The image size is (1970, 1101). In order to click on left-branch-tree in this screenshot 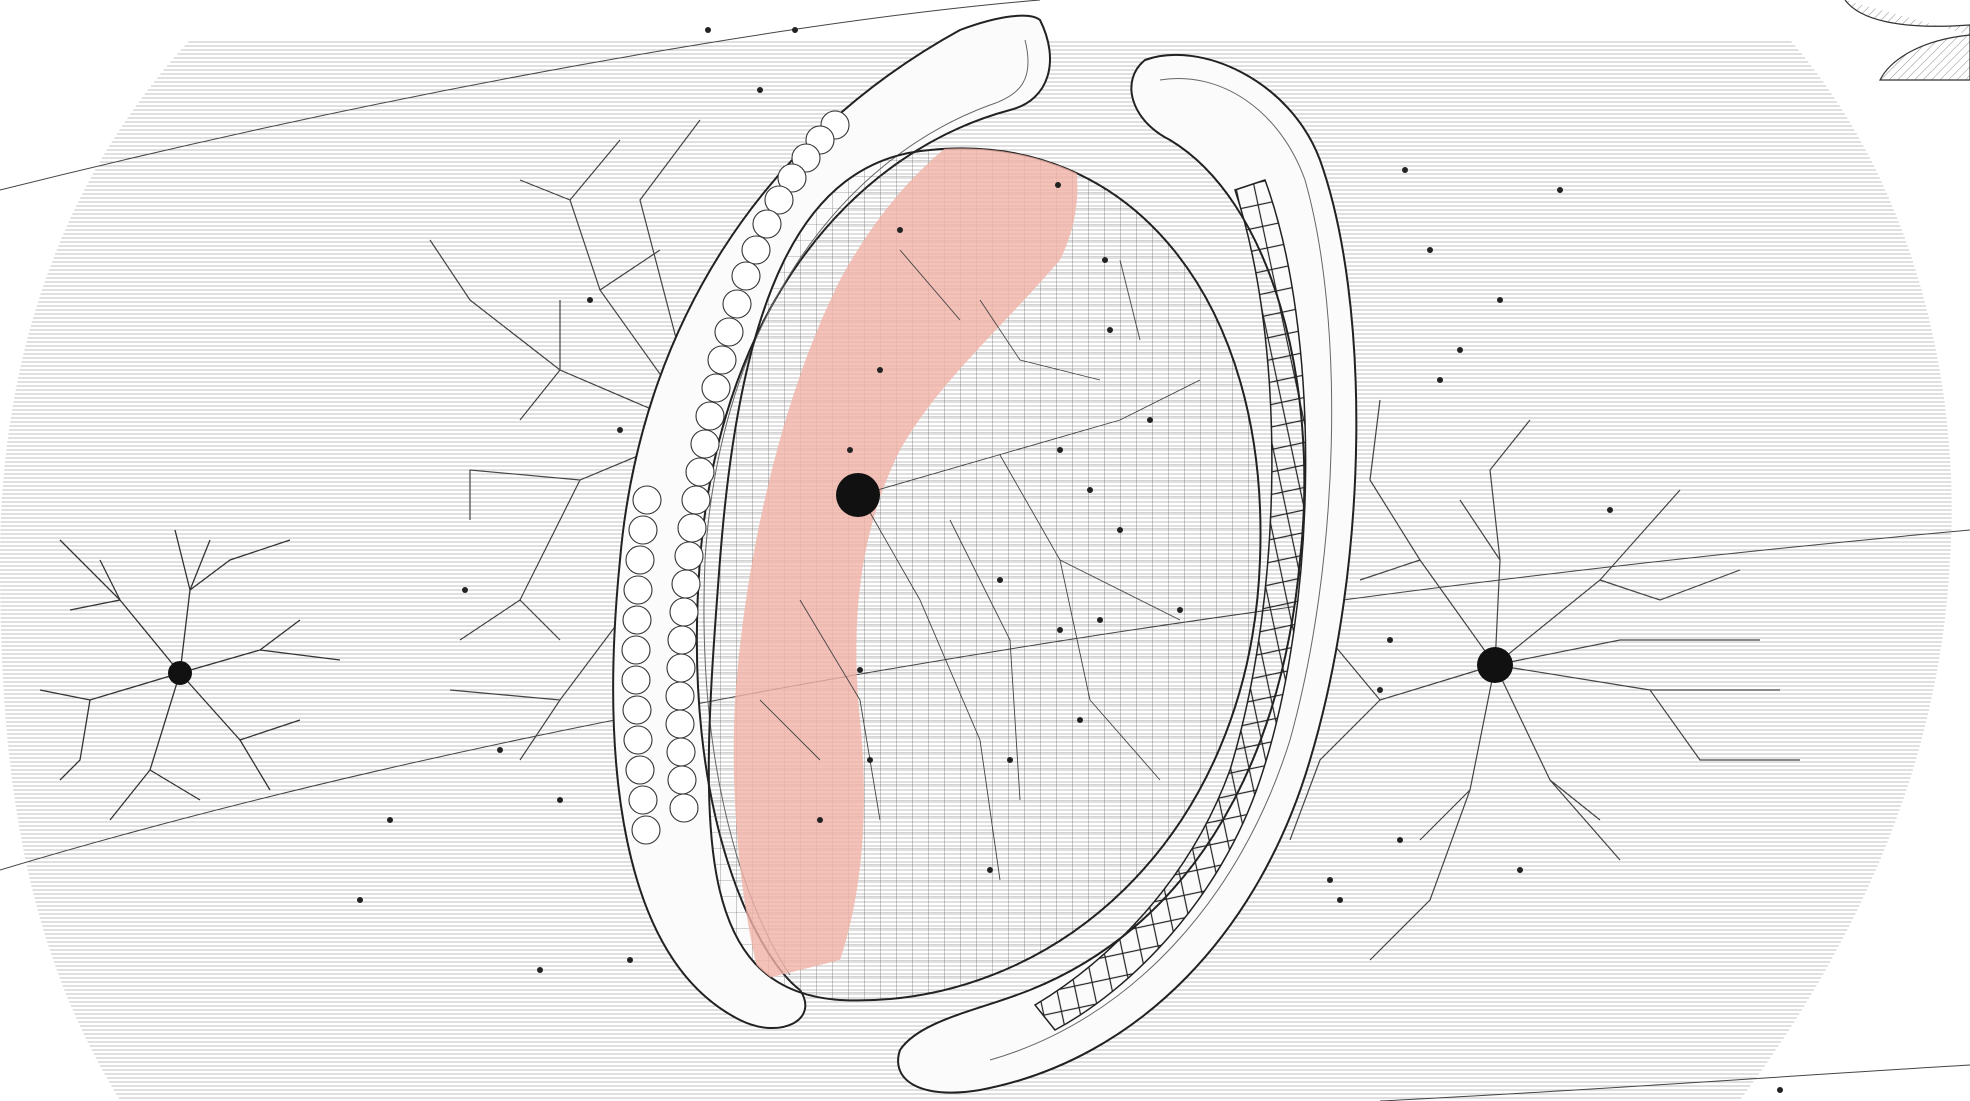, I will do `click(190, 675)`.